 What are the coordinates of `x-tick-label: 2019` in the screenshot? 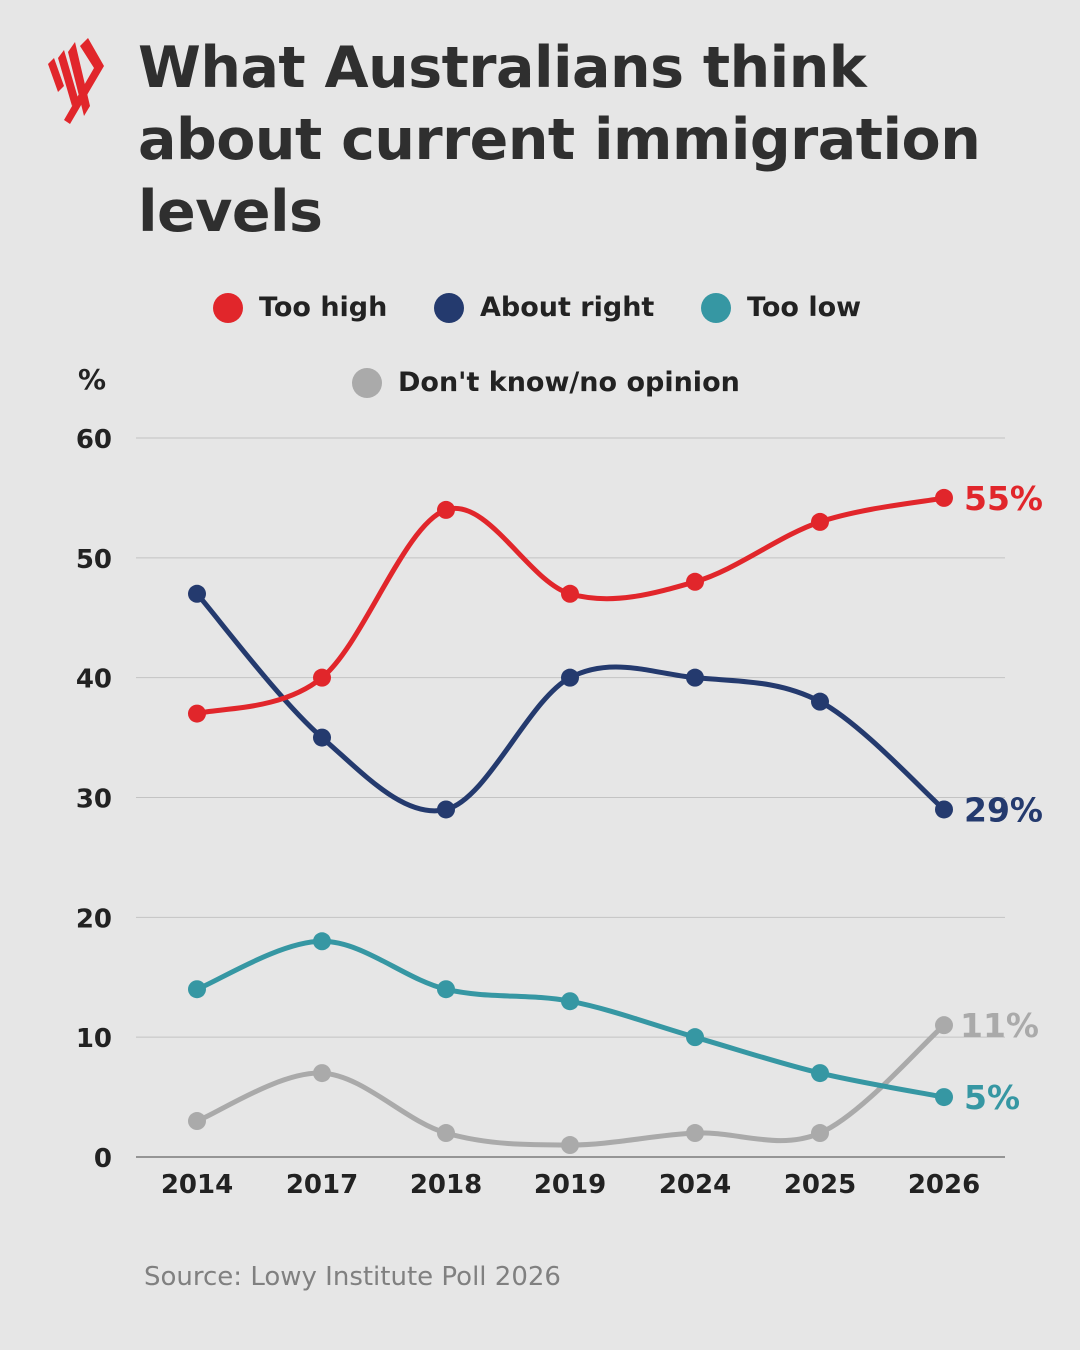 It's located at (570, 1185).